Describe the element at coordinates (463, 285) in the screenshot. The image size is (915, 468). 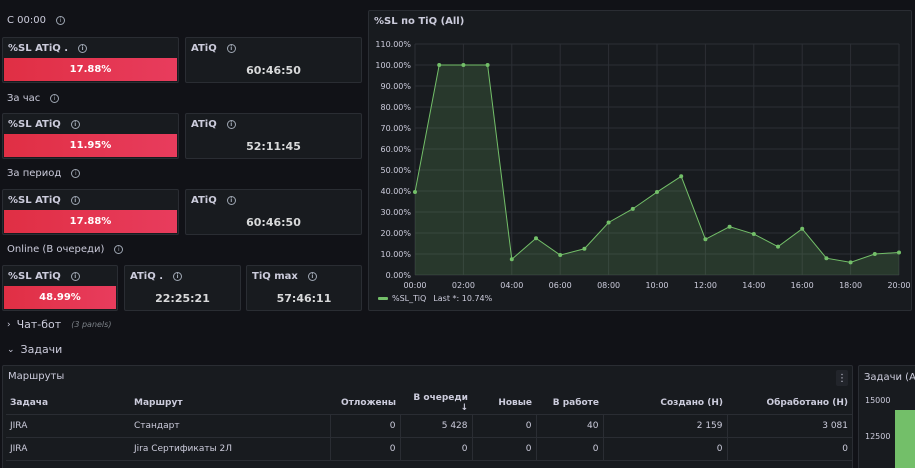
I see `x-tick-label: 02:00` at that location.